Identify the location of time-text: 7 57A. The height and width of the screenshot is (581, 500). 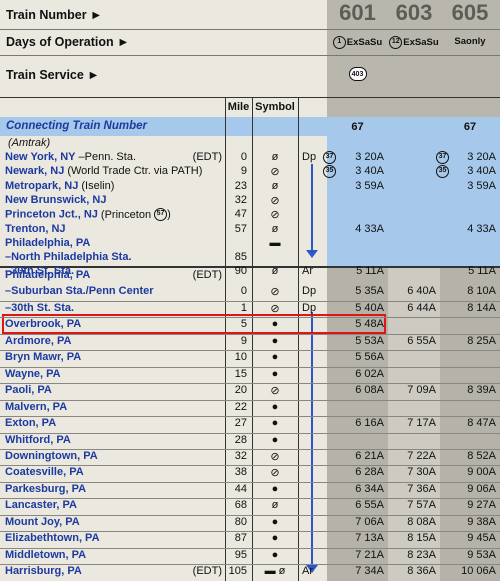
(421, 505).